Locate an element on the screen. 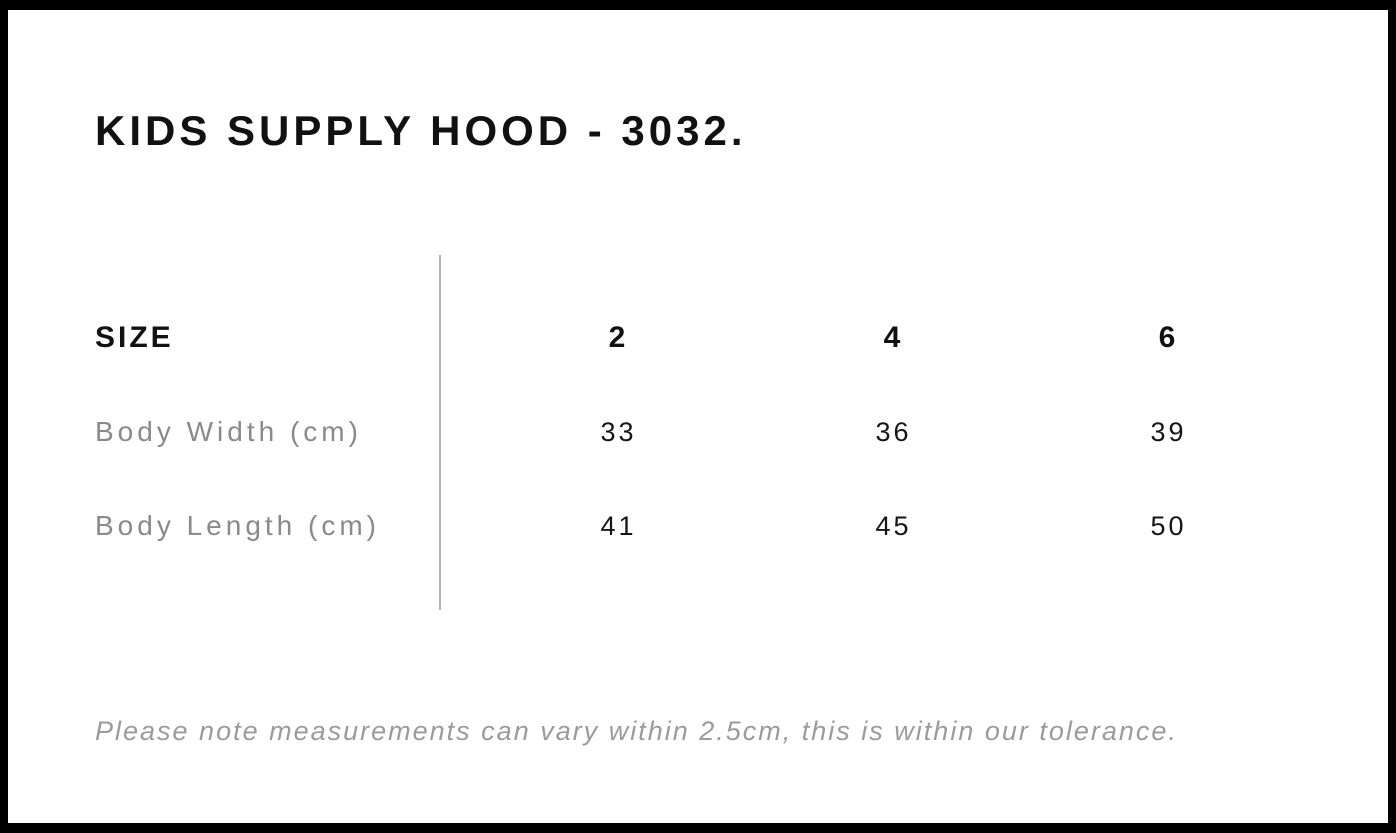  body-length-size-4: 45 is located at coordinates (893, 525).